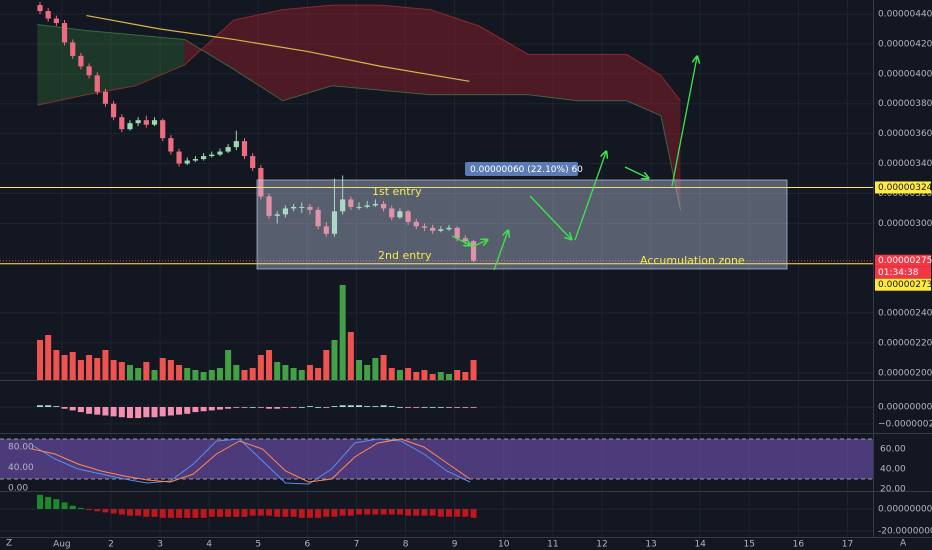  What do you see at coordinates (455, 545) in the screenshot?
I see `x-tick-label: 9` at bounding box center [455, 545].